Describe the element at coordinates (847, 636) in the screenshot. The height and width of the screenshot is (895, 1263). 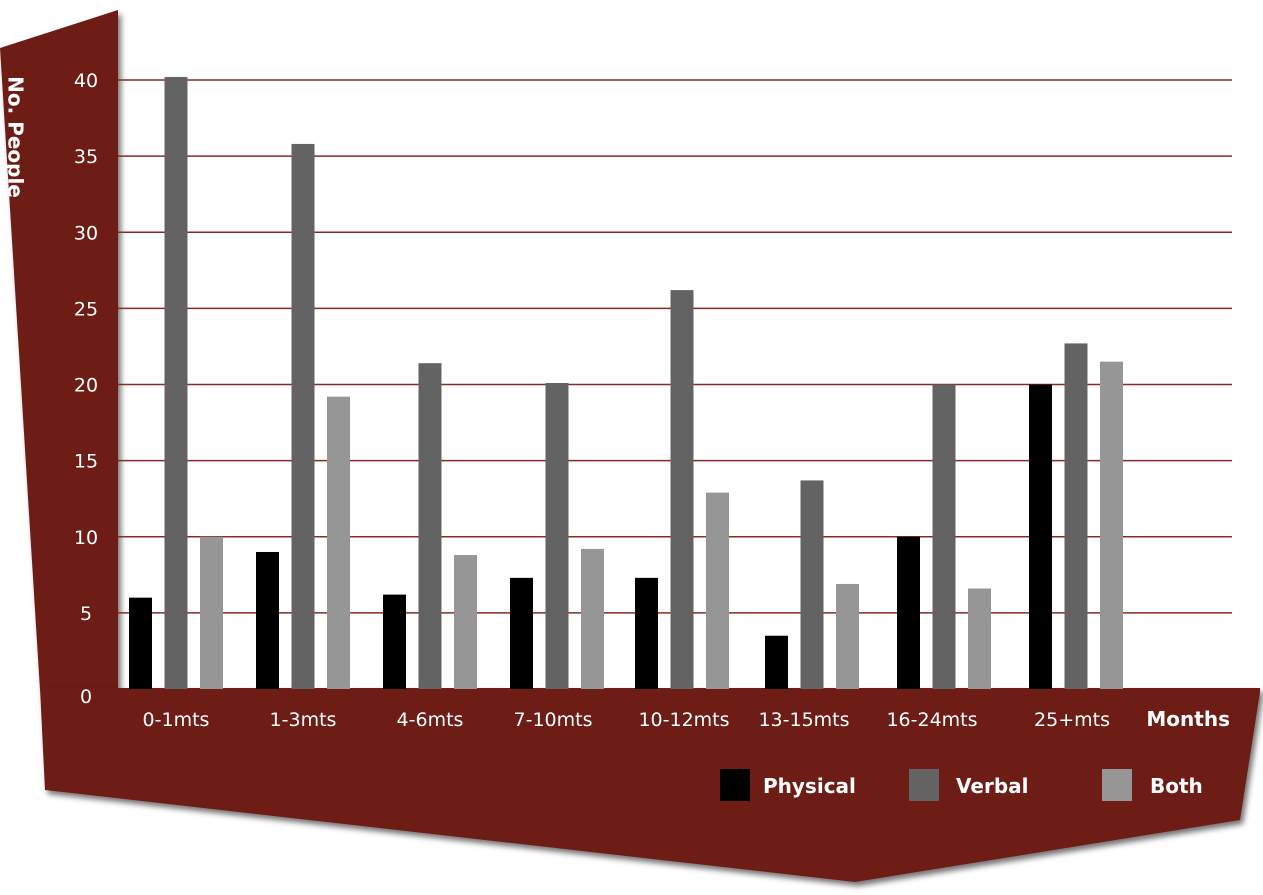
I see `bar-both-13-15mts` at that location.